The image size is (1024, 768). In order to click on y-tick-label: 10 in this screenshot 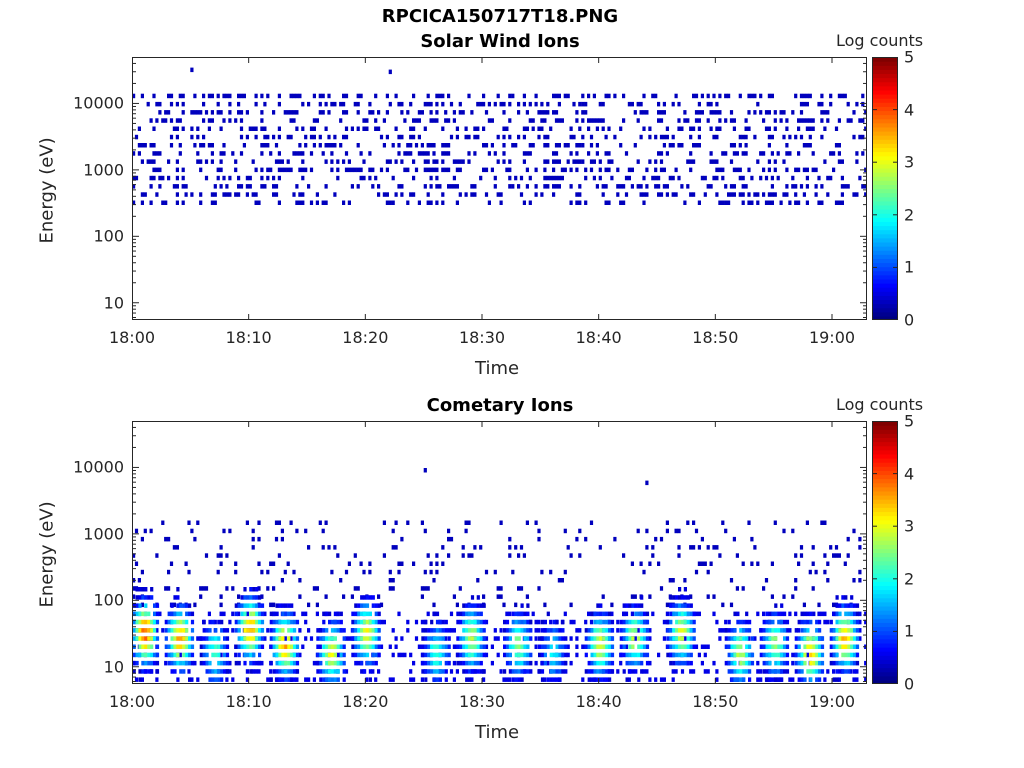, I will do `click(113, 303)`.